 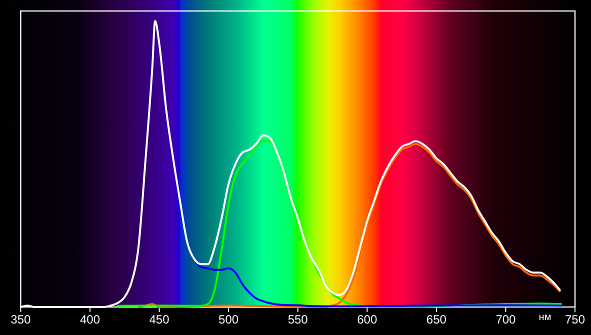 I want to click on x-tick-label: 500, so click(x=228, y=319).